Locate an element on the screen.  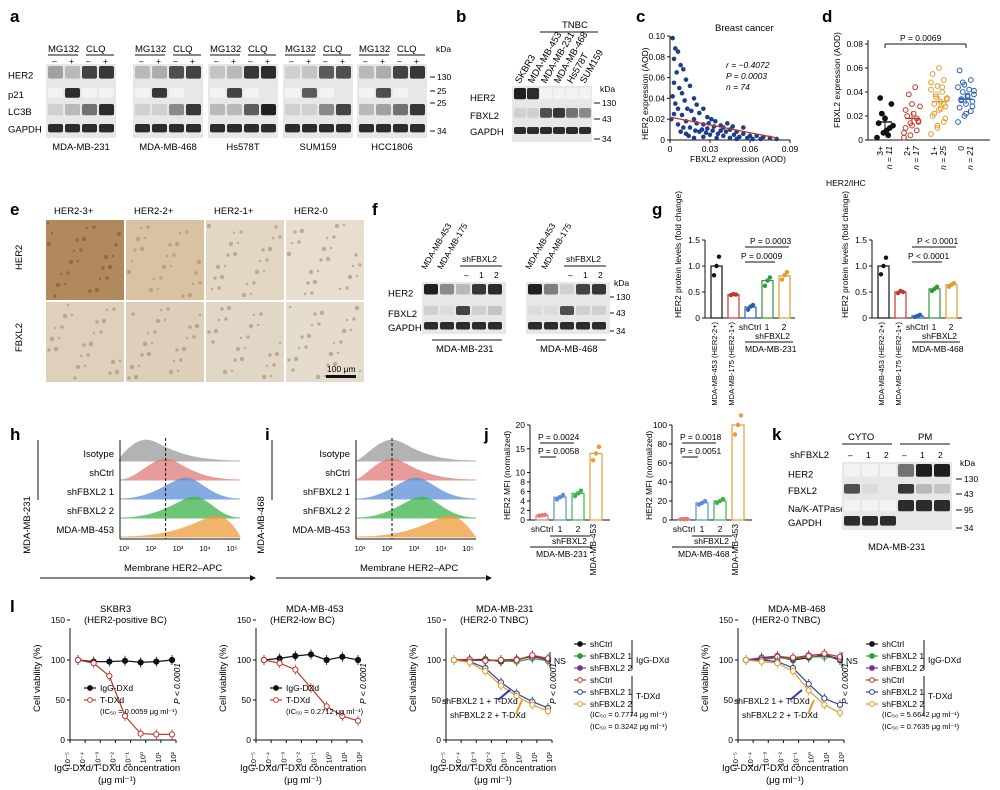
protein-label: HER2 is located at coordinates (800, 475).